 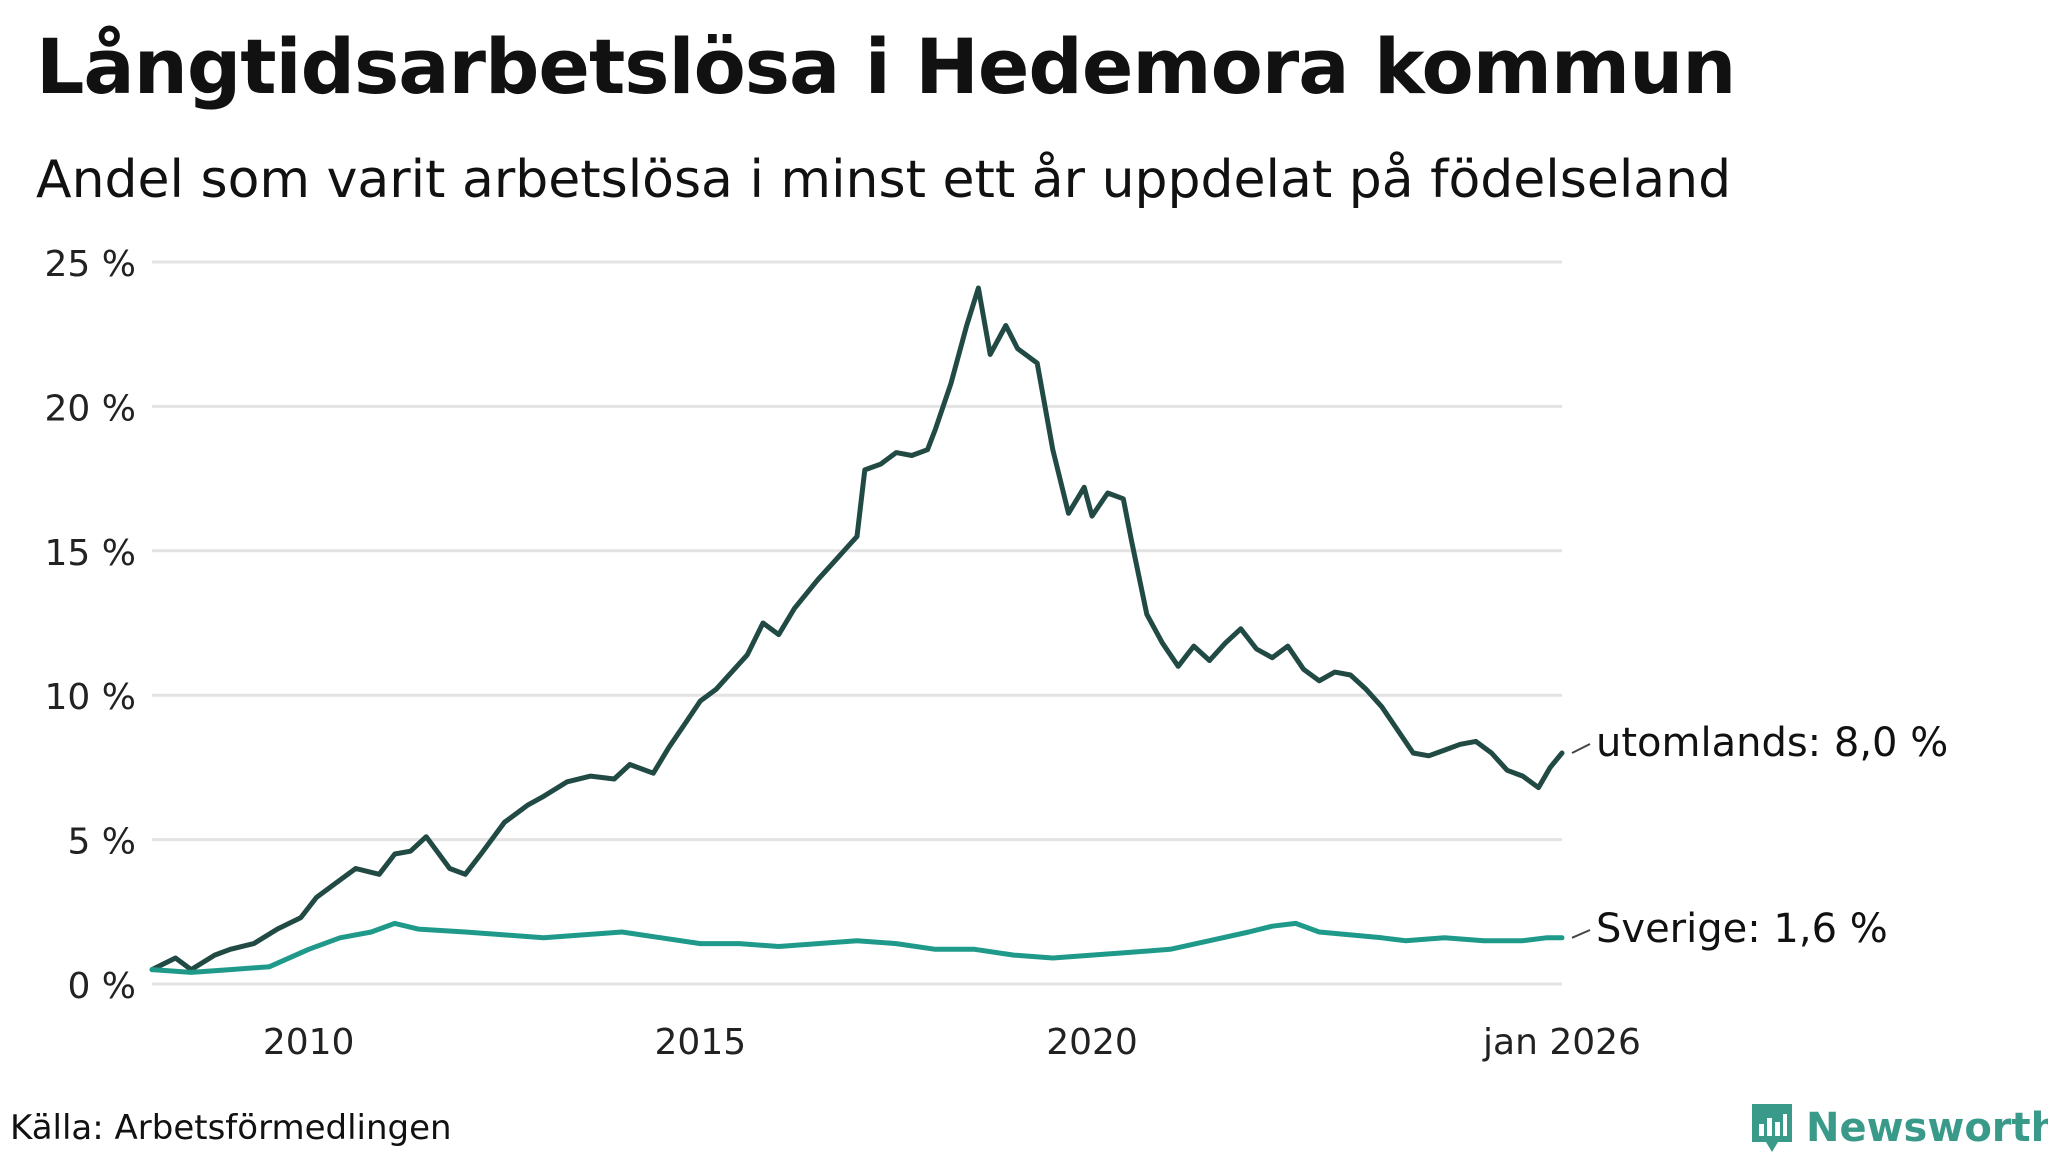 What do you see at coordinates (309, 1042) in the screenshot?
I see `x-tick-label: 2010` at bounding box center [309, 1042].